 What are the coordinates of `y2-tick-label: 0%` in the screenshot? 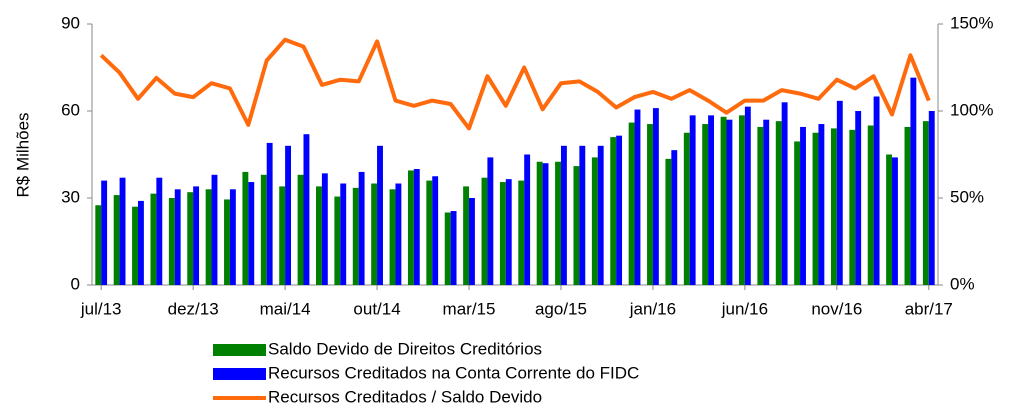 It's located at (962, 283).